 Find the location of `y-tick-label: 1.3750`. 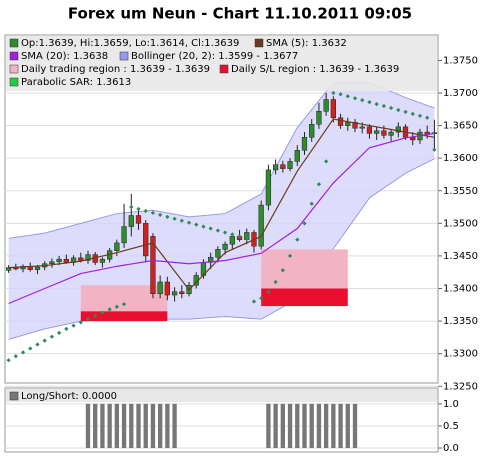

y-tick-label: 1.3750 is located at coordinates (460, 60).